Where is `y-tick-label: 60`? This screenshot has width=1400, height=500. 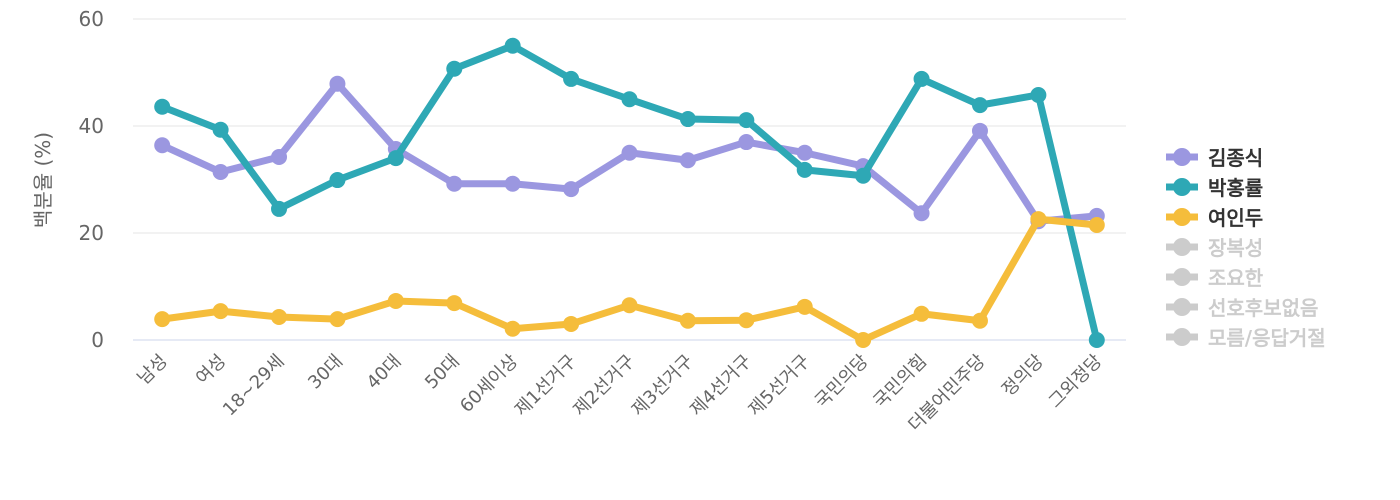
y-tick-label: 60 is located at coordinates (91, 19).